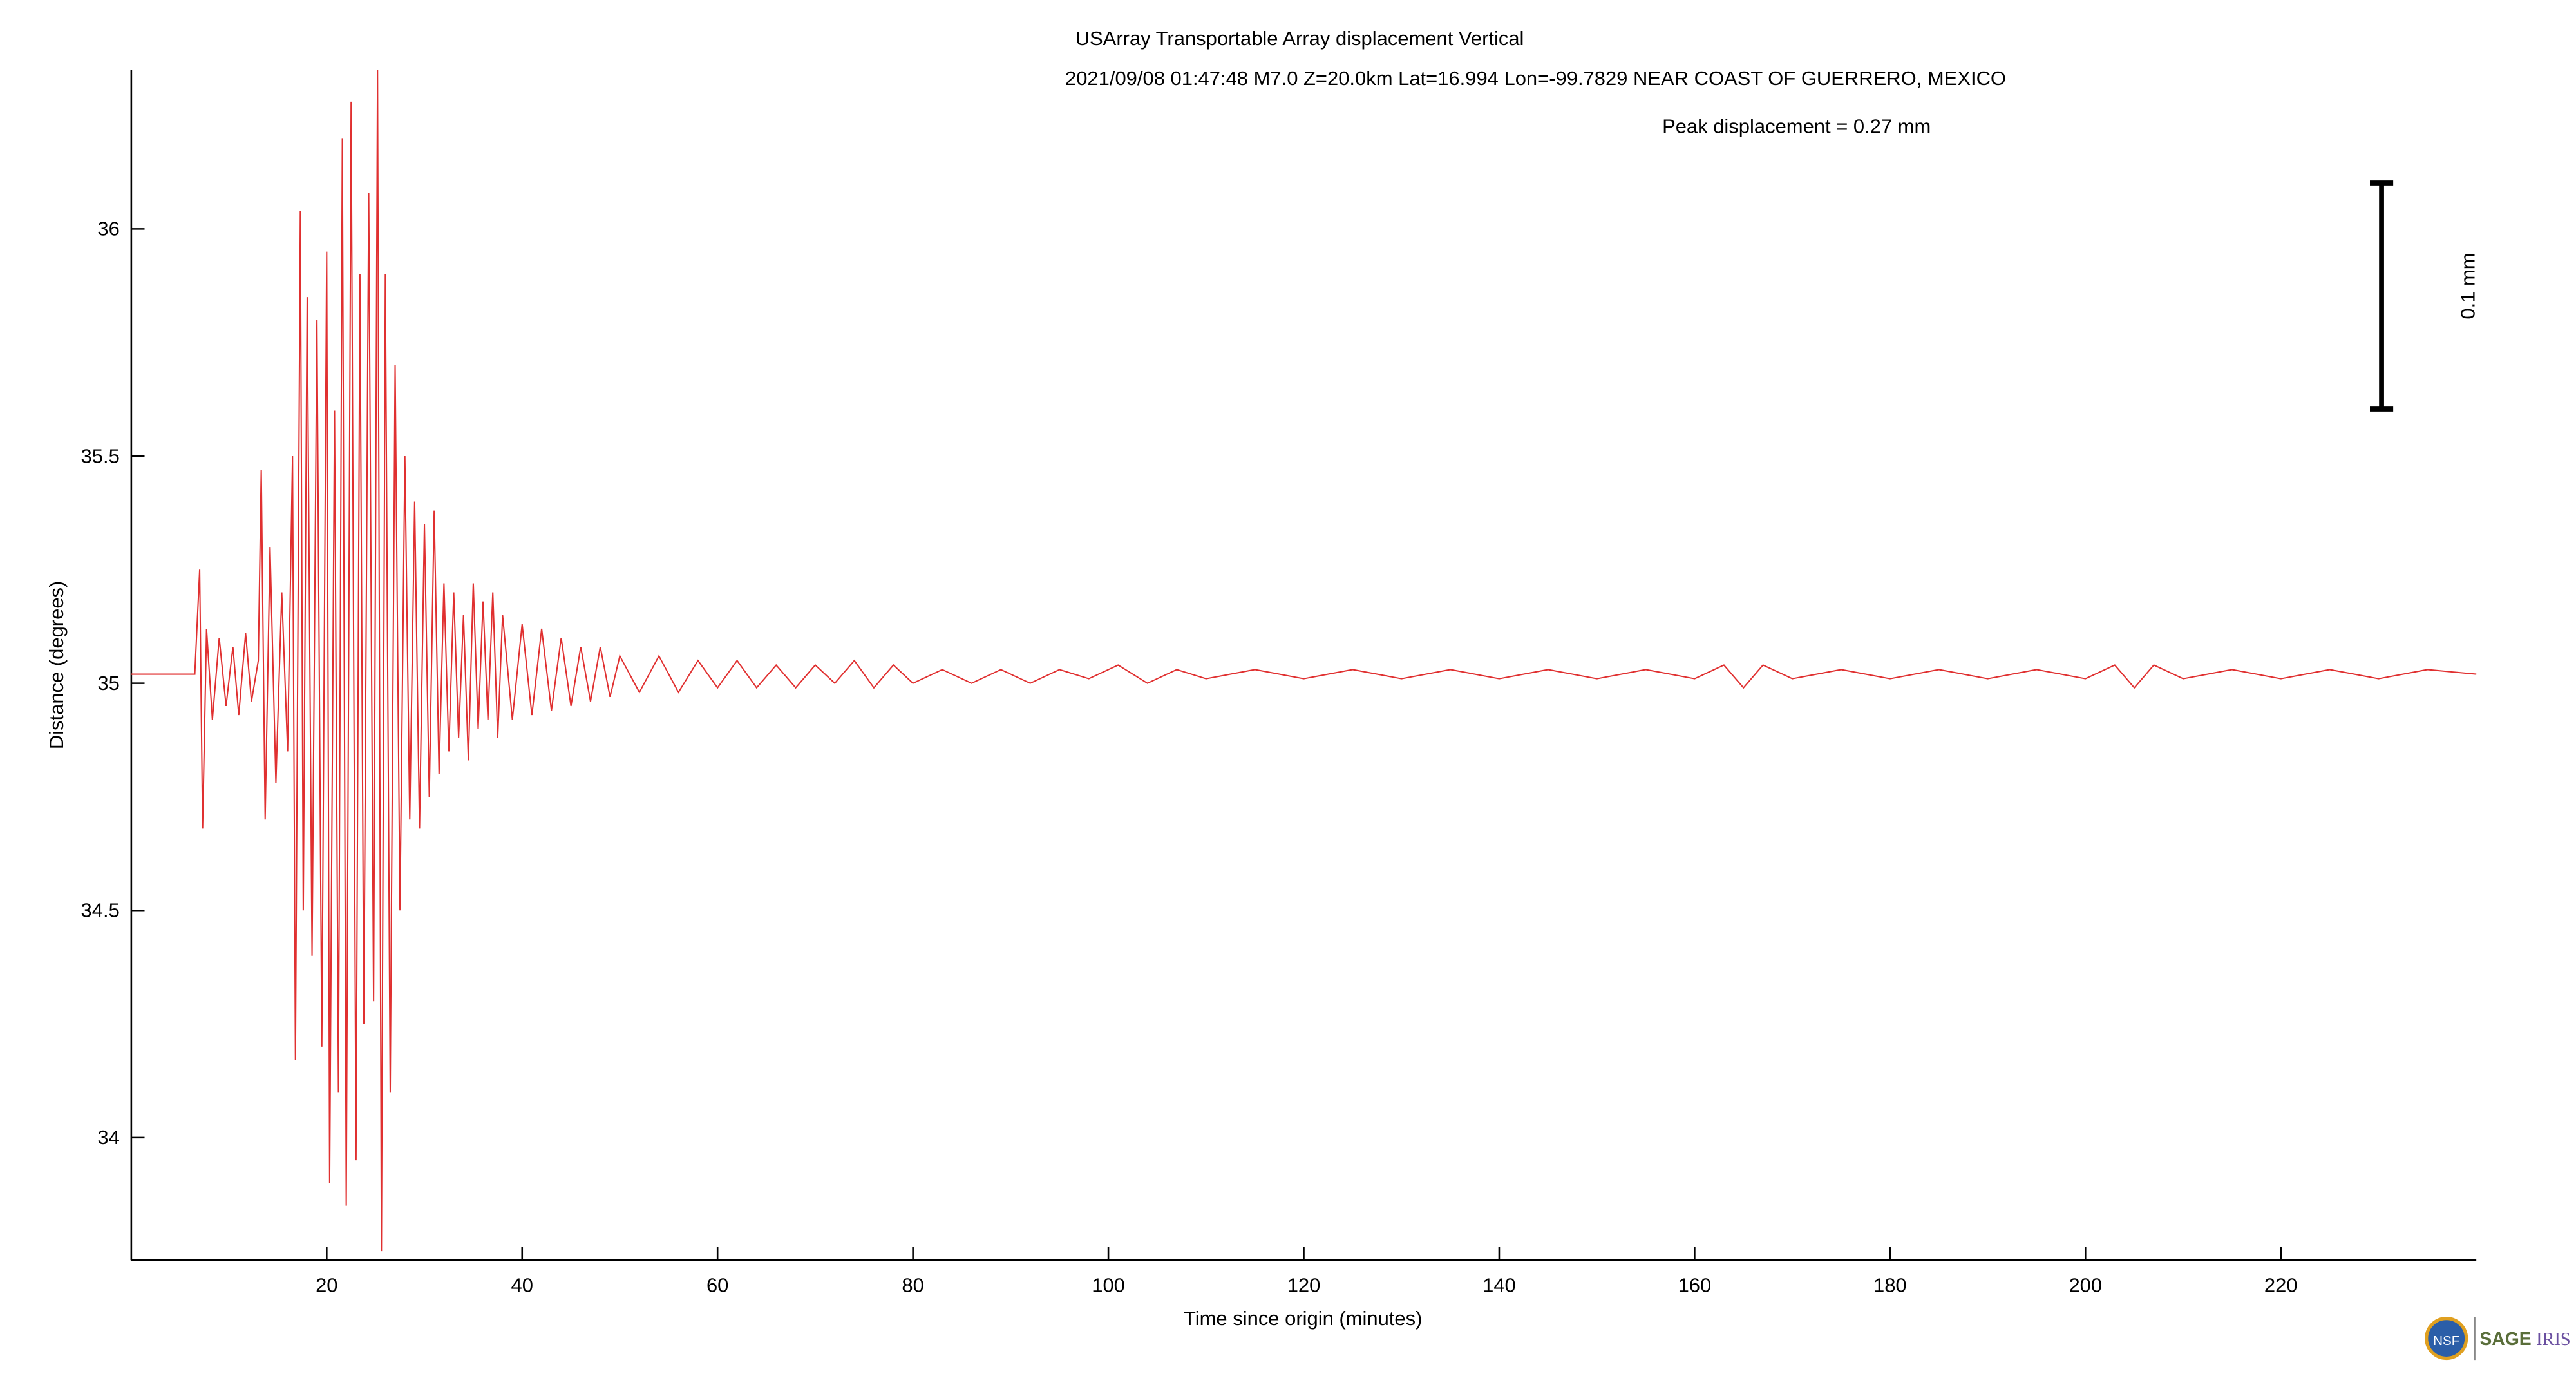  What do you see at coordinates (2085, 1285) in the screenshot?
I see `x-tick-label: 200` at bounding box center [2085, 1285].